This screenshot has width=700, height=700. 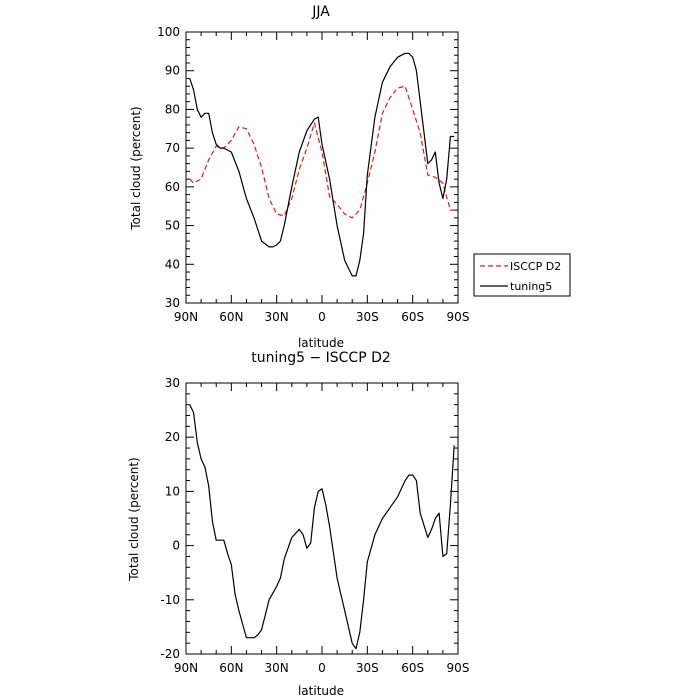 What do you see at coordinates (172, 109) in the screenshot?
I see `top-y-tick-label: 80` at bounding box center [172, 109].